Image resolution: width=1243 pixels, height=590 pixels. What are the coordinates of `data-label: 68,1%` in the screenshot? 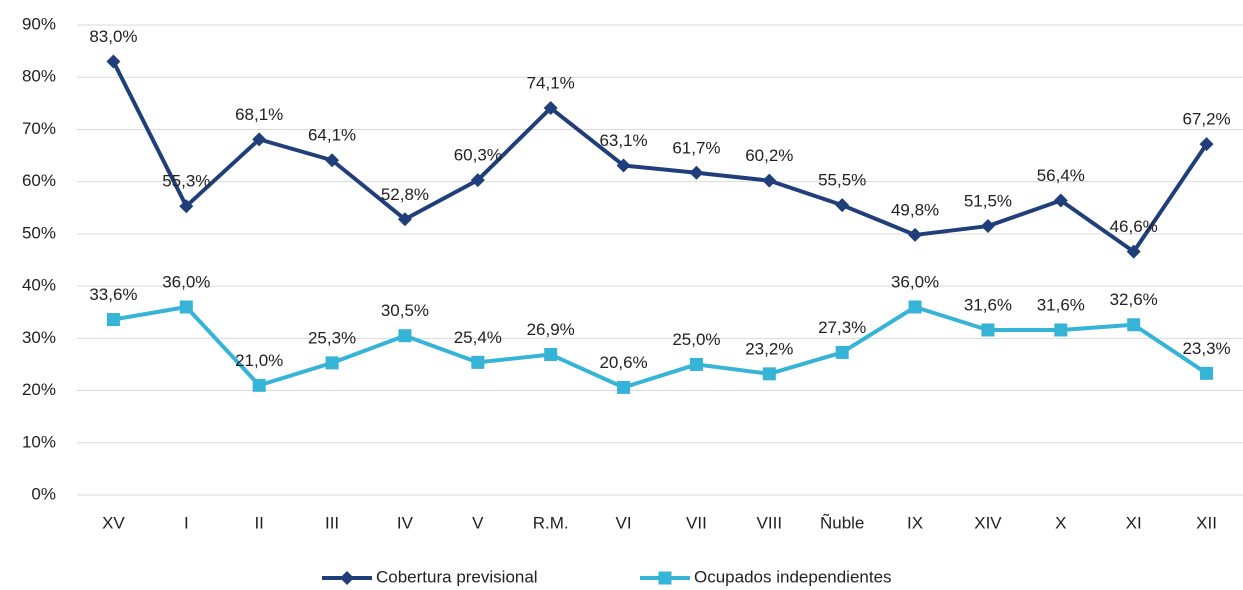 It's located at (259, 114).